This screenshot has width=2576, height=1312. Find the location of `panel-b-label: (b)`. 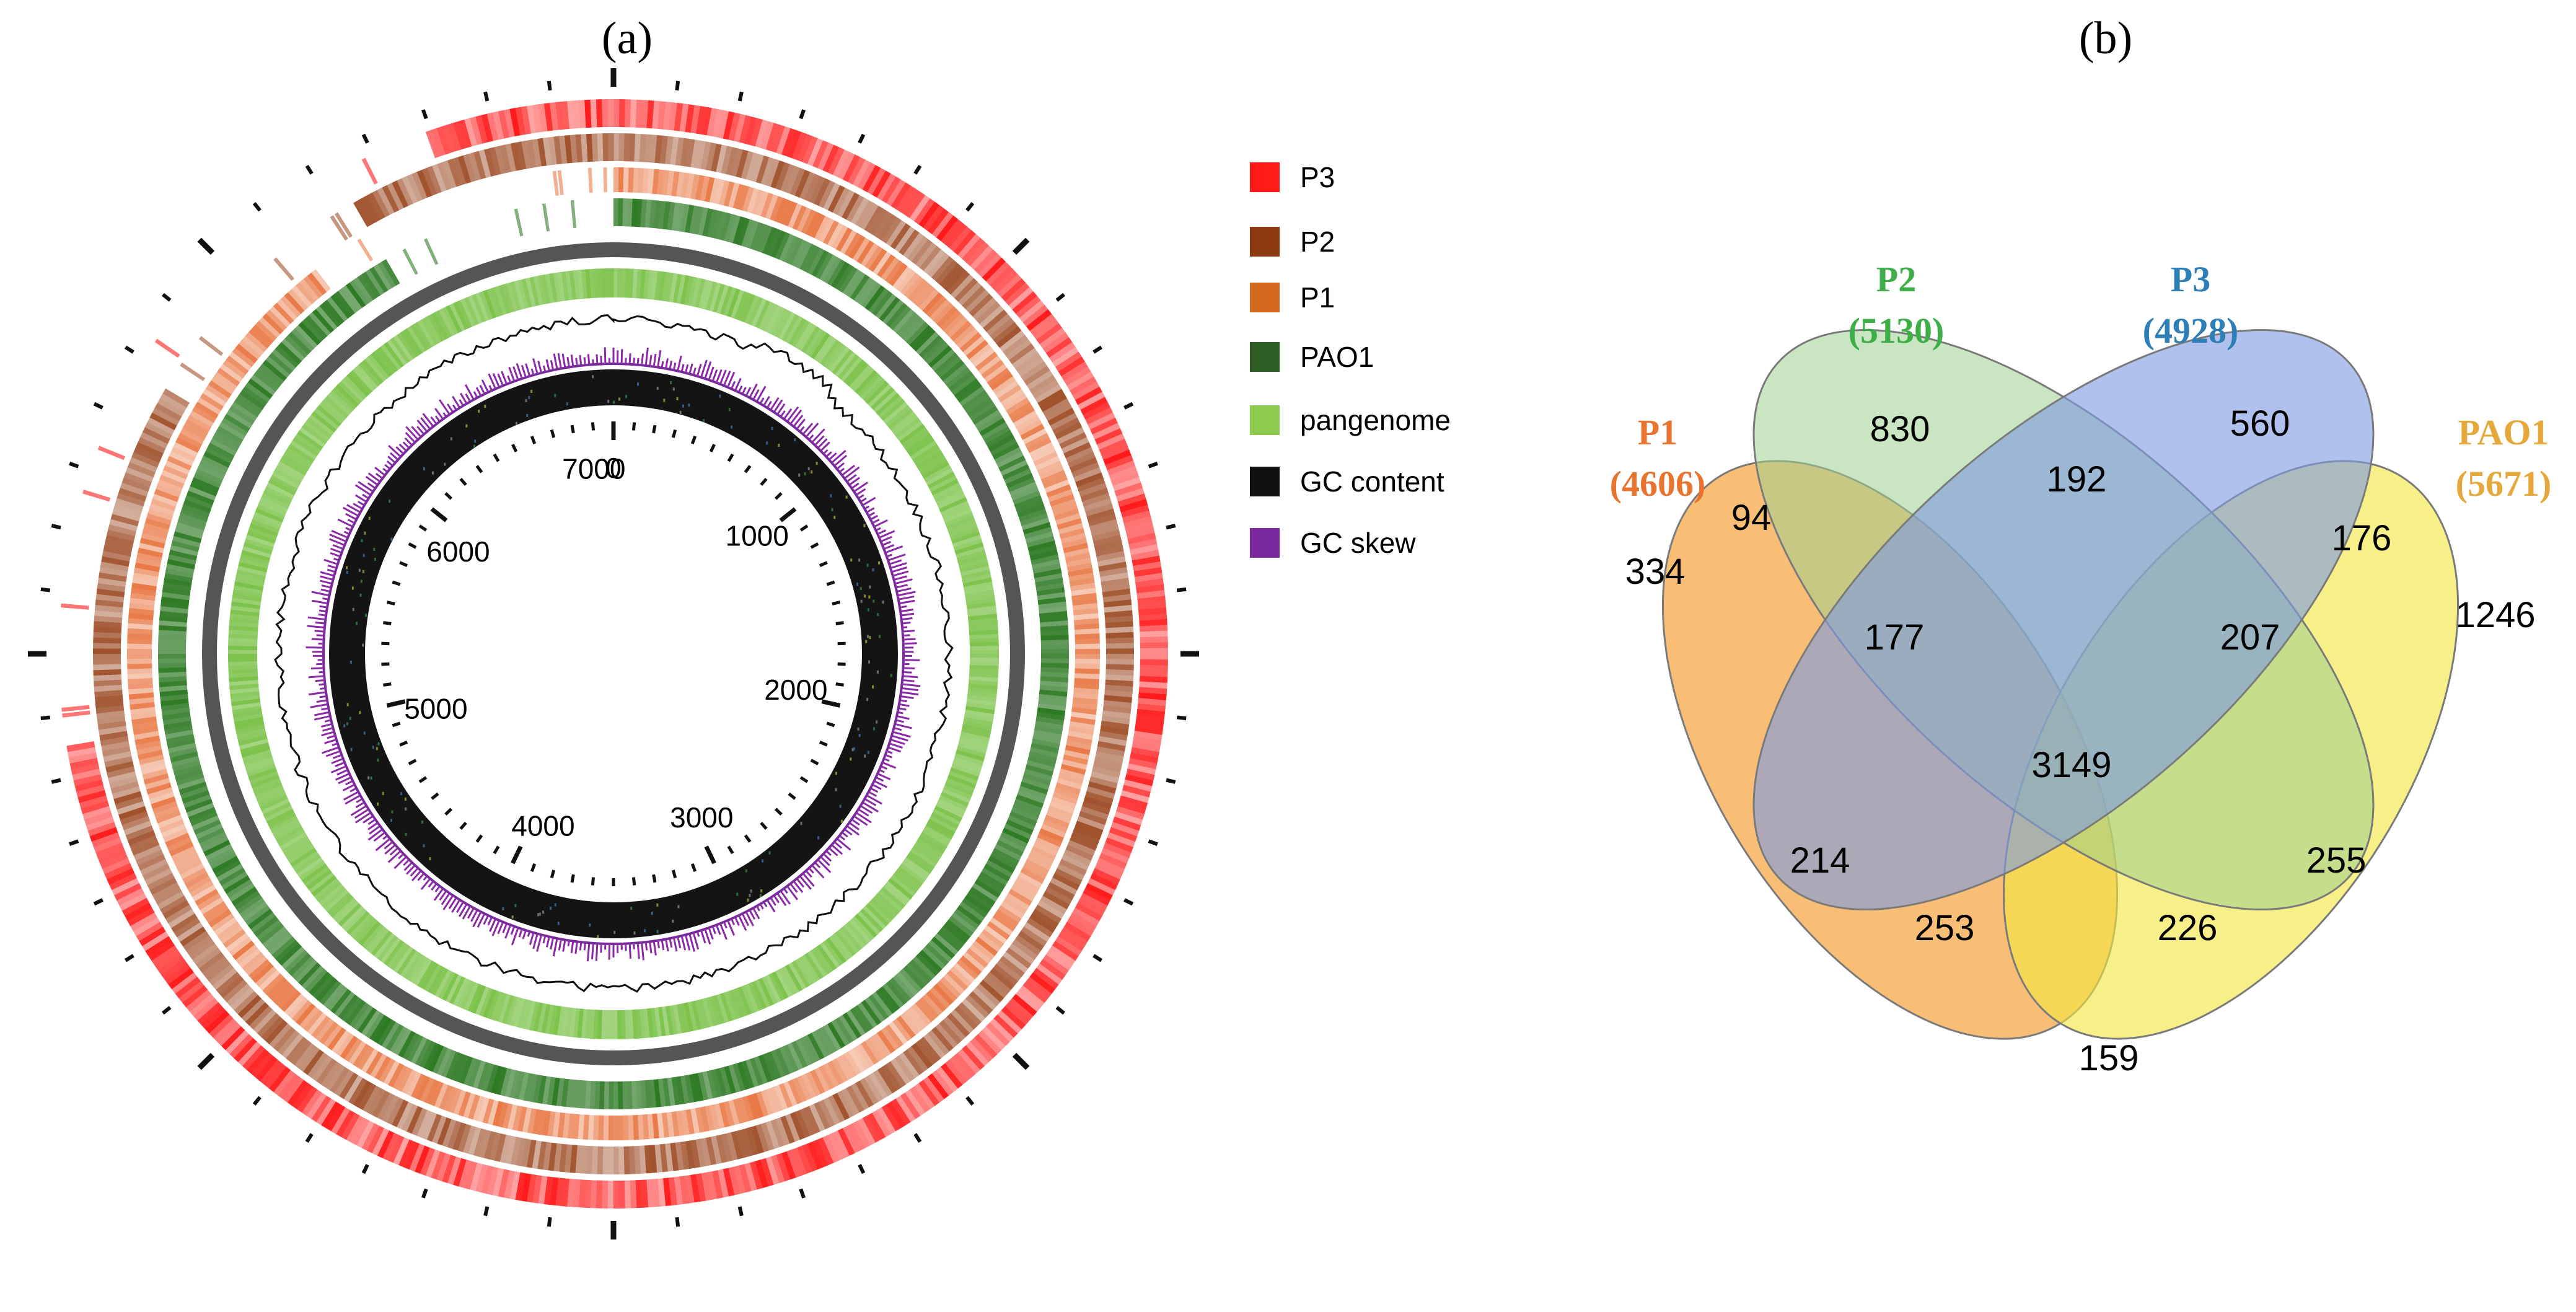

panel-b-label: (b) is located at coordinates (2105, 38).